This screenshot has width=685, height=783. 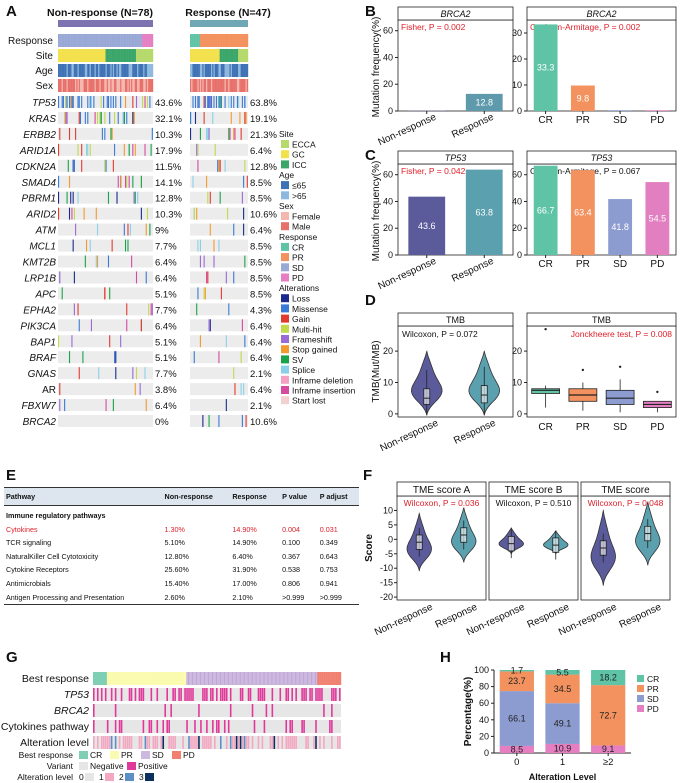 What do you see at coordinates (620, 227) in the screenshot?
I see `bar` at bounding box center [620, 227].